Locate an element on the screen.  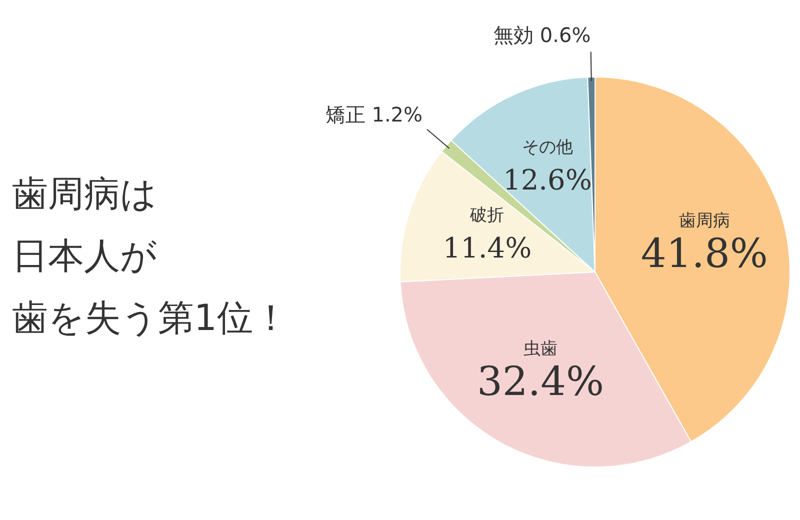
data-label: 32.4% is located at coordinates (540, 382).